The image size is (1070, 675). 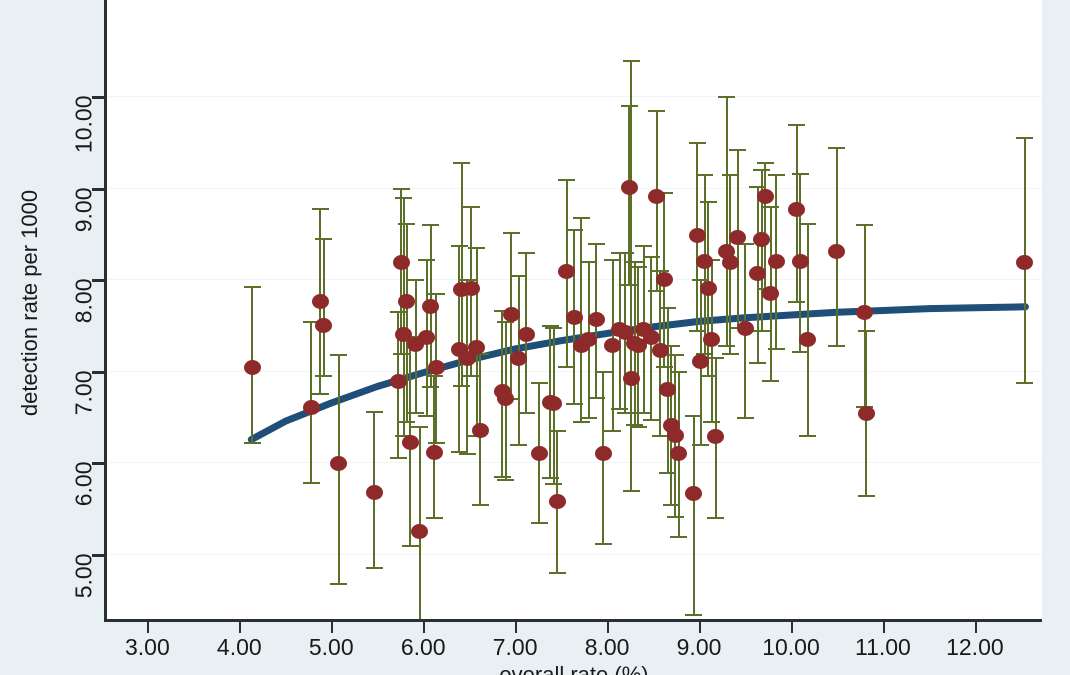 What do you see at coordinates (83, 484) in the screenshot?
I see `y-tick-label: 6.00` at bounding box center [83, 484].